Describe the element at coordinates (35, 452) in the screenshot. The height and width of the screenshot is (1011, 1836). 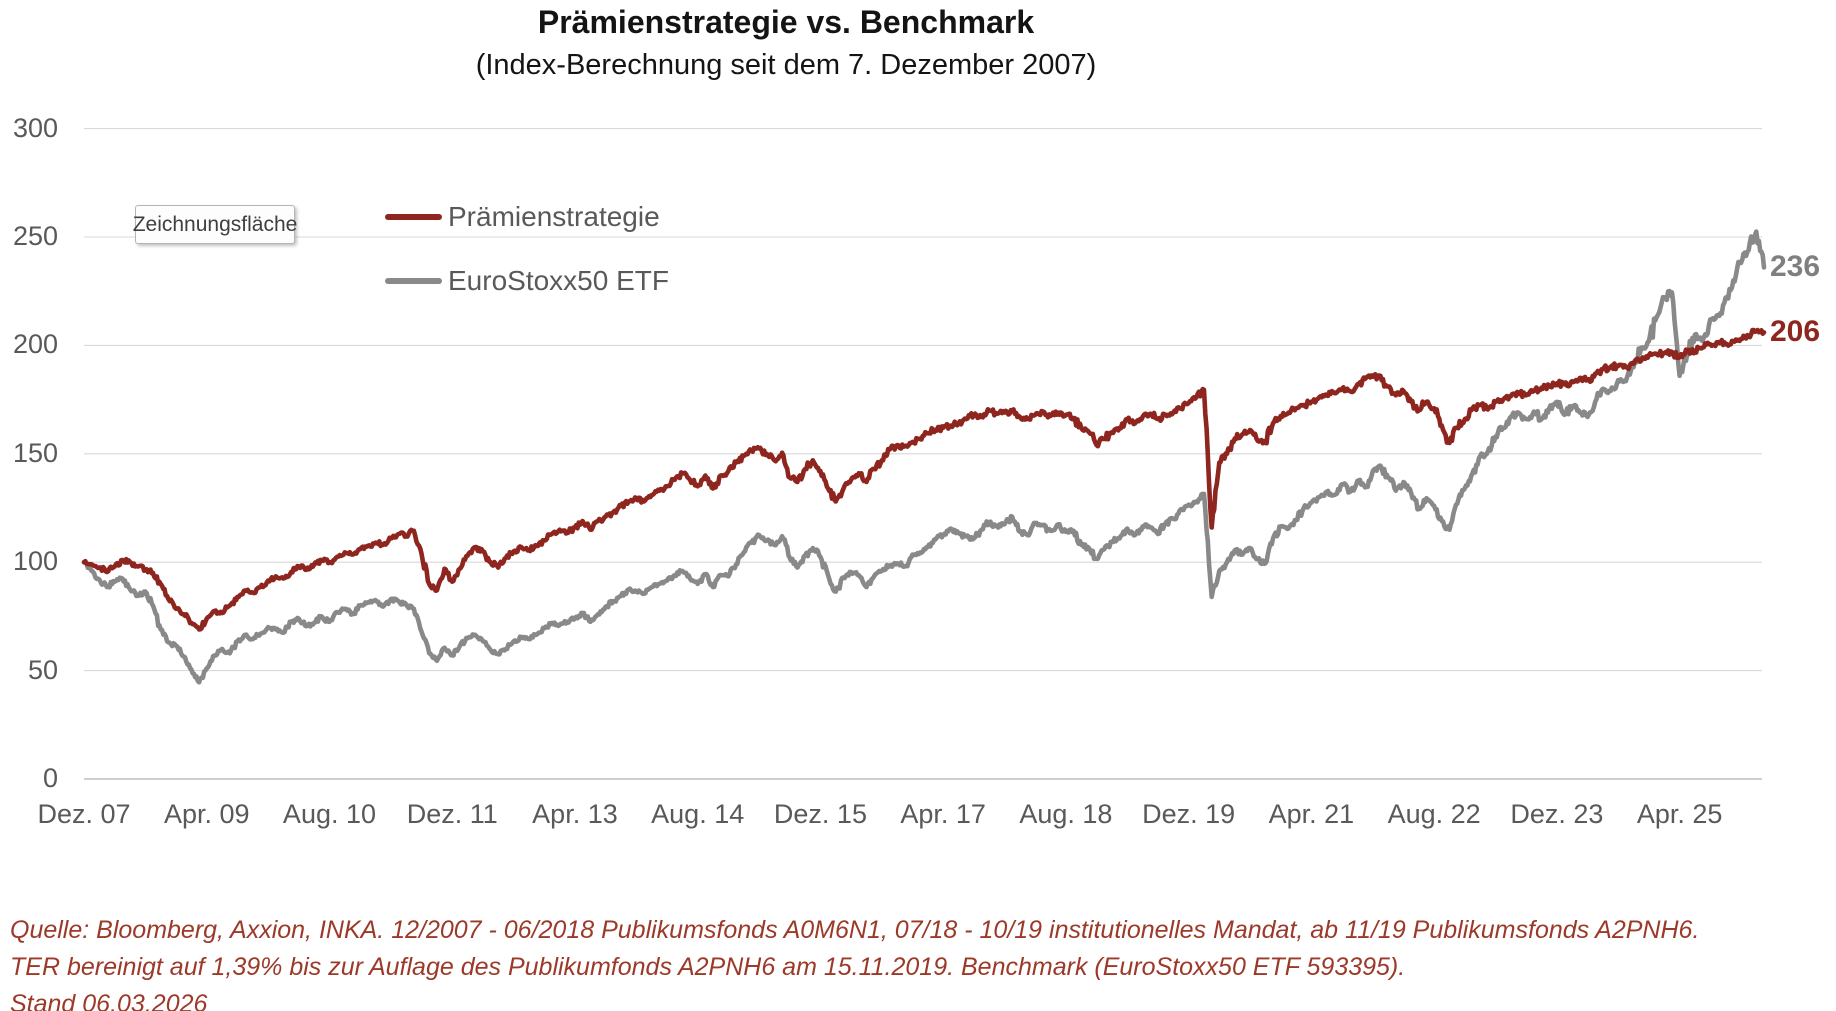
I see `y-tick-label: 150` at that location.